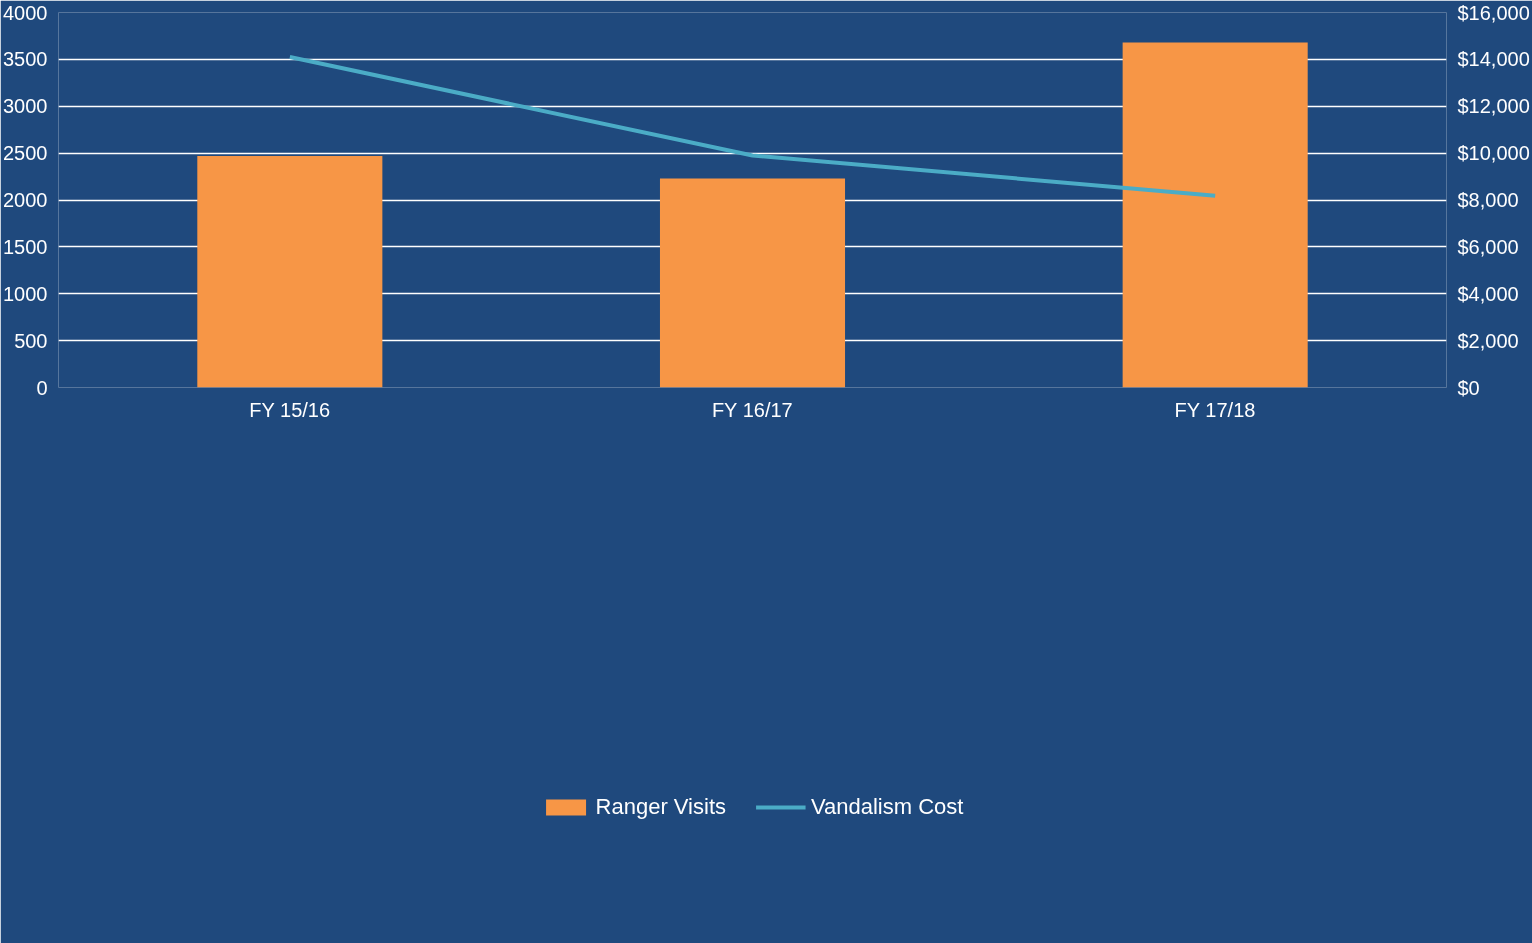 The width and height of the screenshot is (1532, 943). What do you see at coordinates (752, 409) in the screenshot?
I see `x-tick-label: FY 16/17` at bounding box center [752, 409].